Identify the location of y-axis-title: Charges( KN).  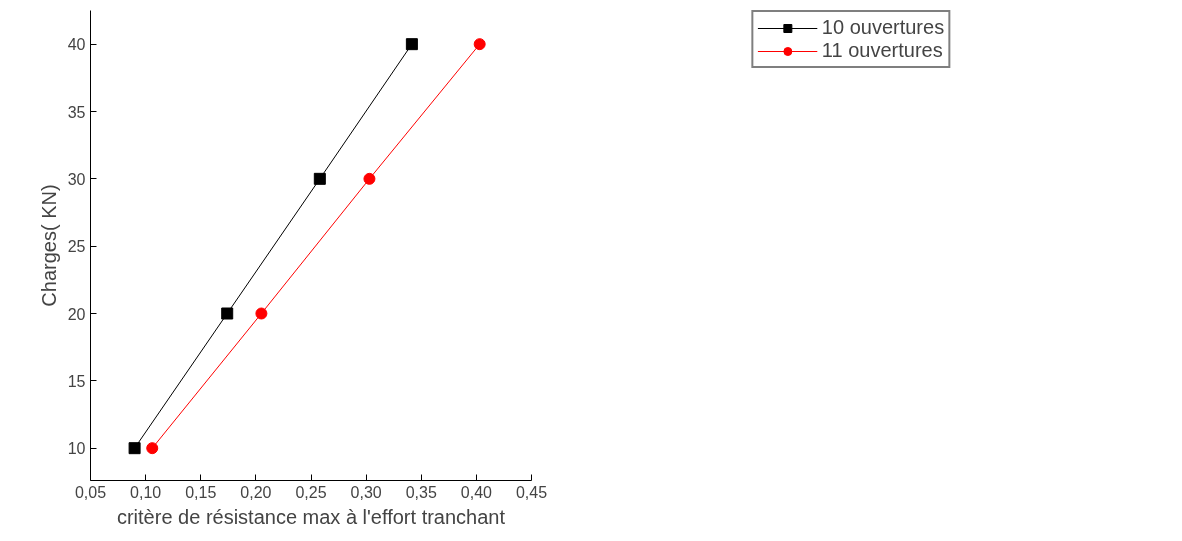
(48, 245).